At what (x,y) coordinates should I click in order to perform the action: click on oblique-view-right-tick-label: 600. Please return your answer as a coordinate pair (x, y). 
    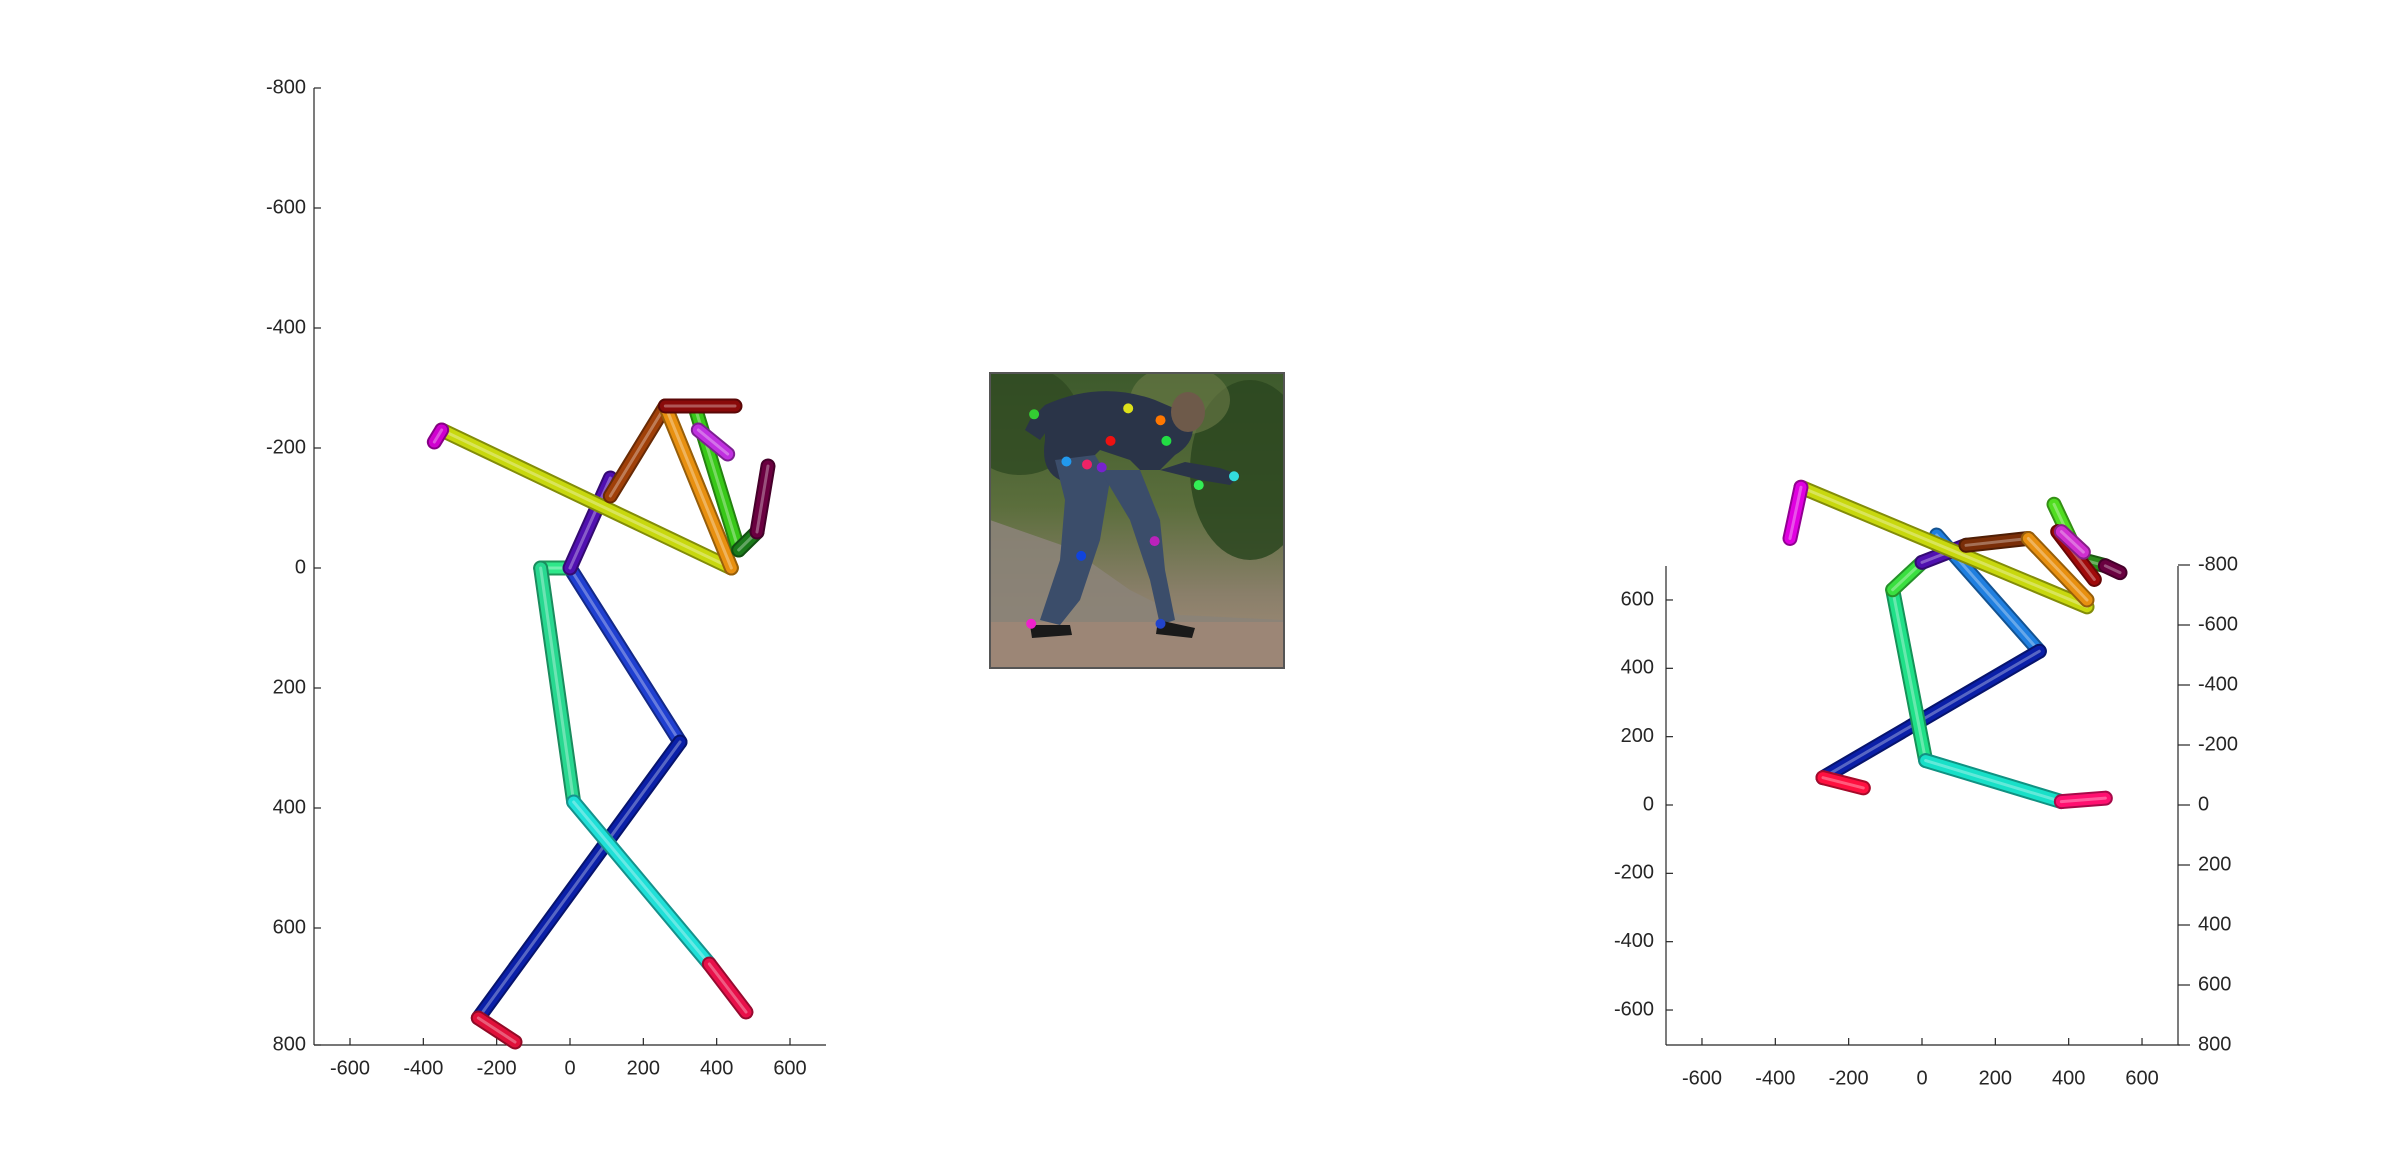
    Looking at the image, I should click on (2214, 984).